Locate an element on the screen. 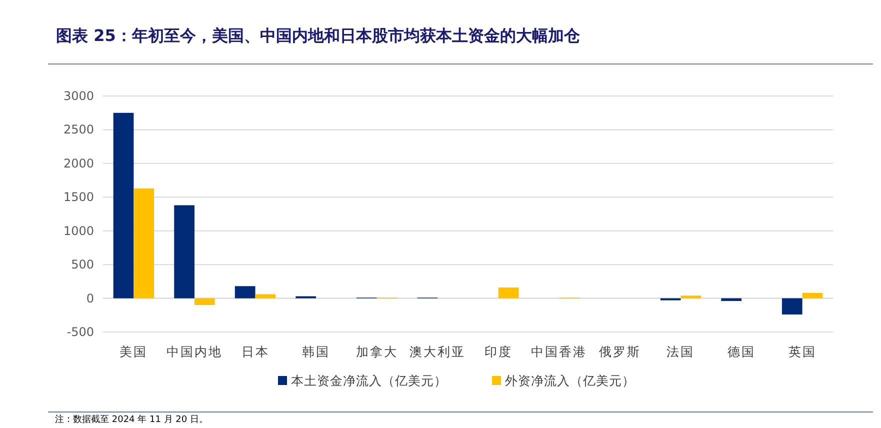 The height and width of the screenshot is (428, 881). y-tick-label: 1000 is located at coordinates (78, 231).